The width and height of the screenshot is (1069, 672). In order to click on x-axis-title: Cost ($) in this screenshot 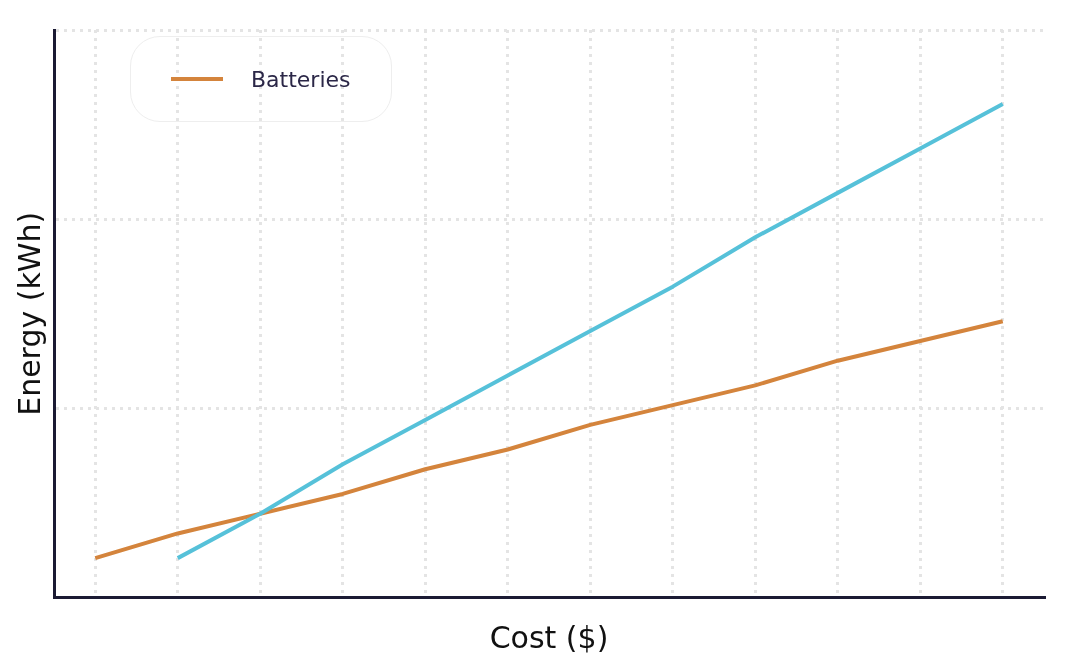, I will do `click(549, 637)`.